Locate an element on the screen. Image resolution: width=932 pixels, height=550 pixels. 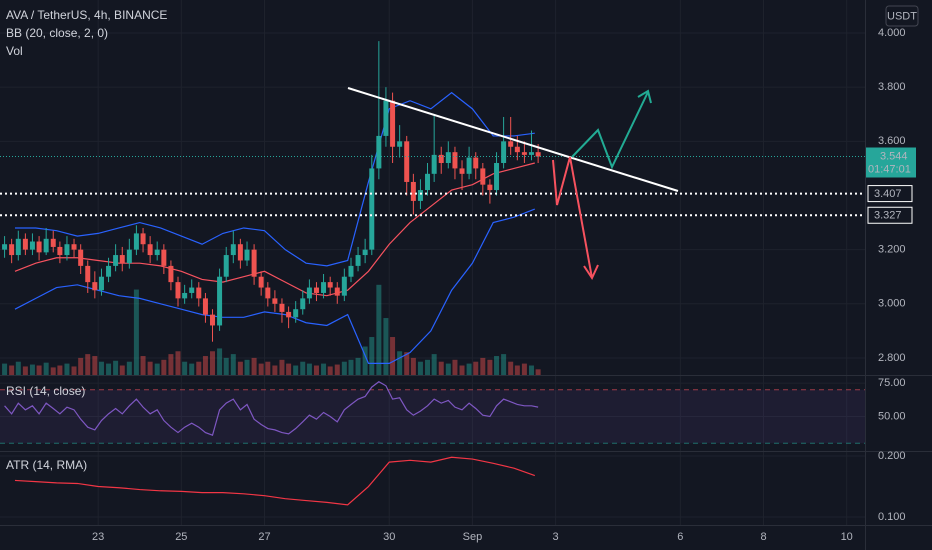
last-price: 3.544 is located at coordinates (894, 156).